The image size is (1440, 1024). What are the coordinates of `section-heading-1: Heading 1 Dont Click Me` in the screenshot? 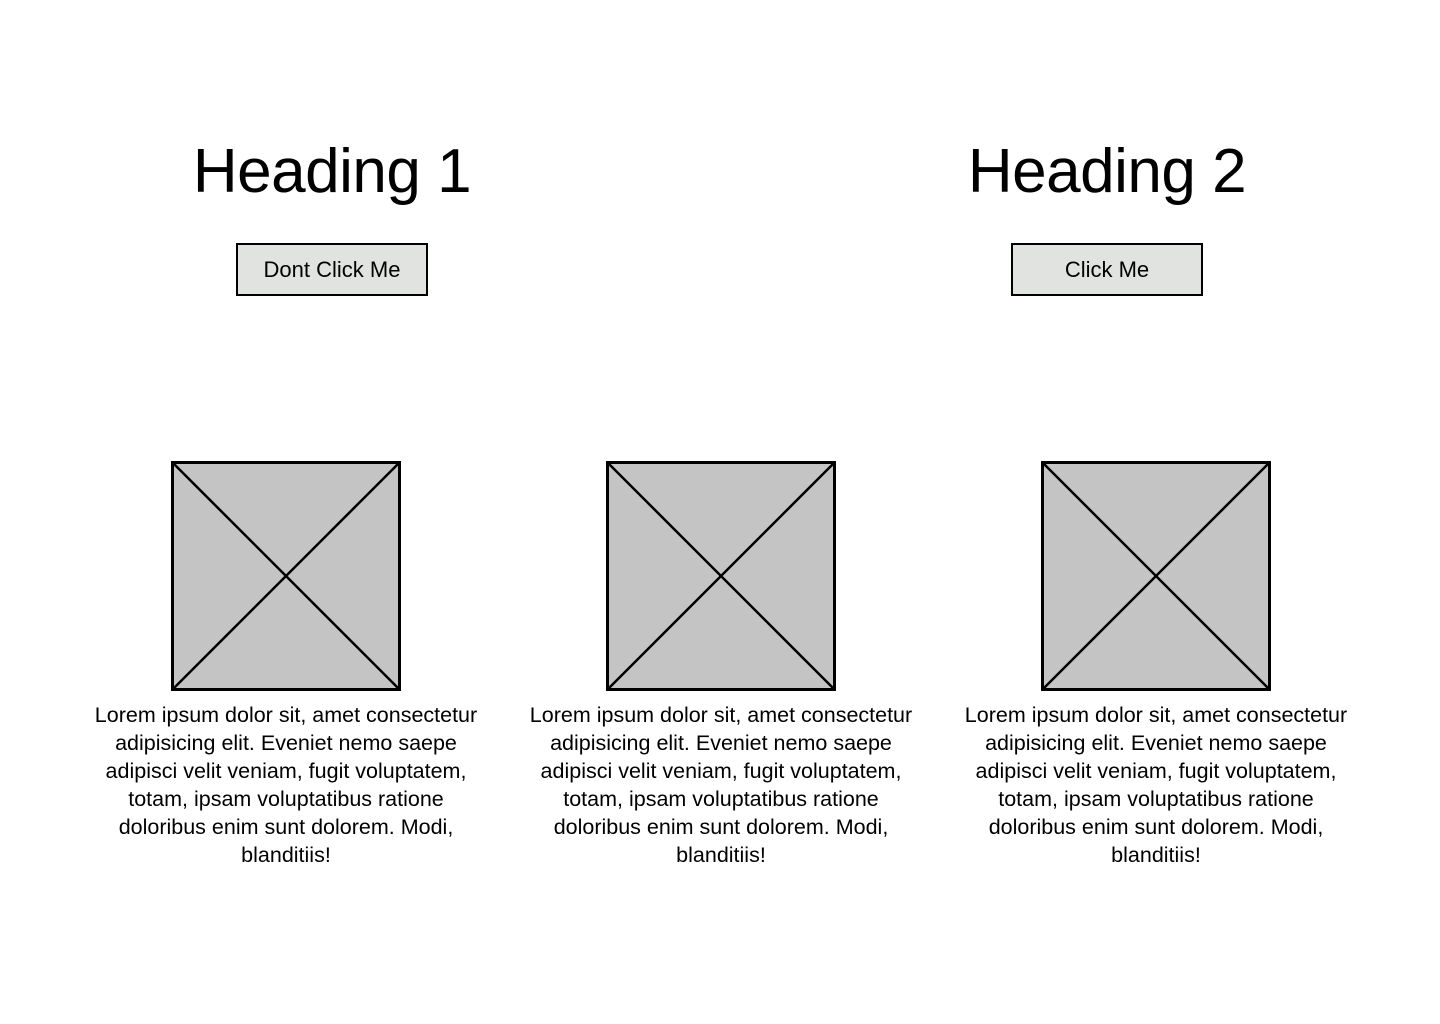 It's located at (332, 212).